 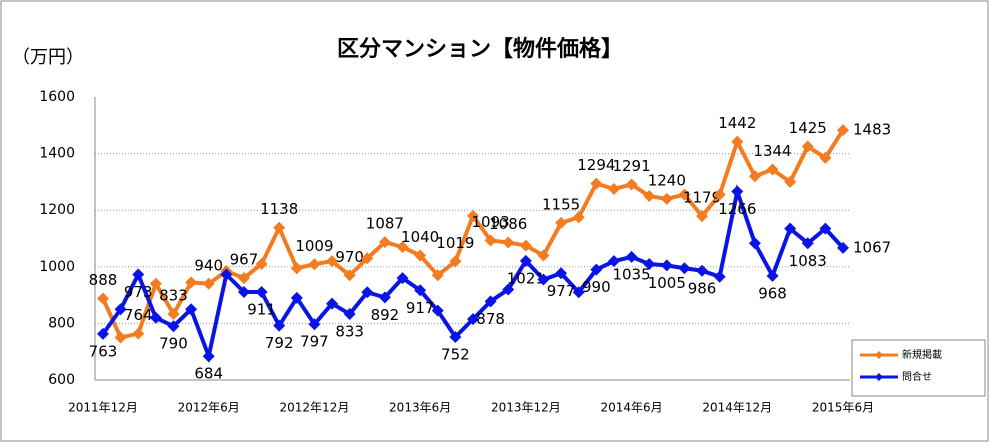 I want to click on data-label: 752, so click(x=455, y=354).